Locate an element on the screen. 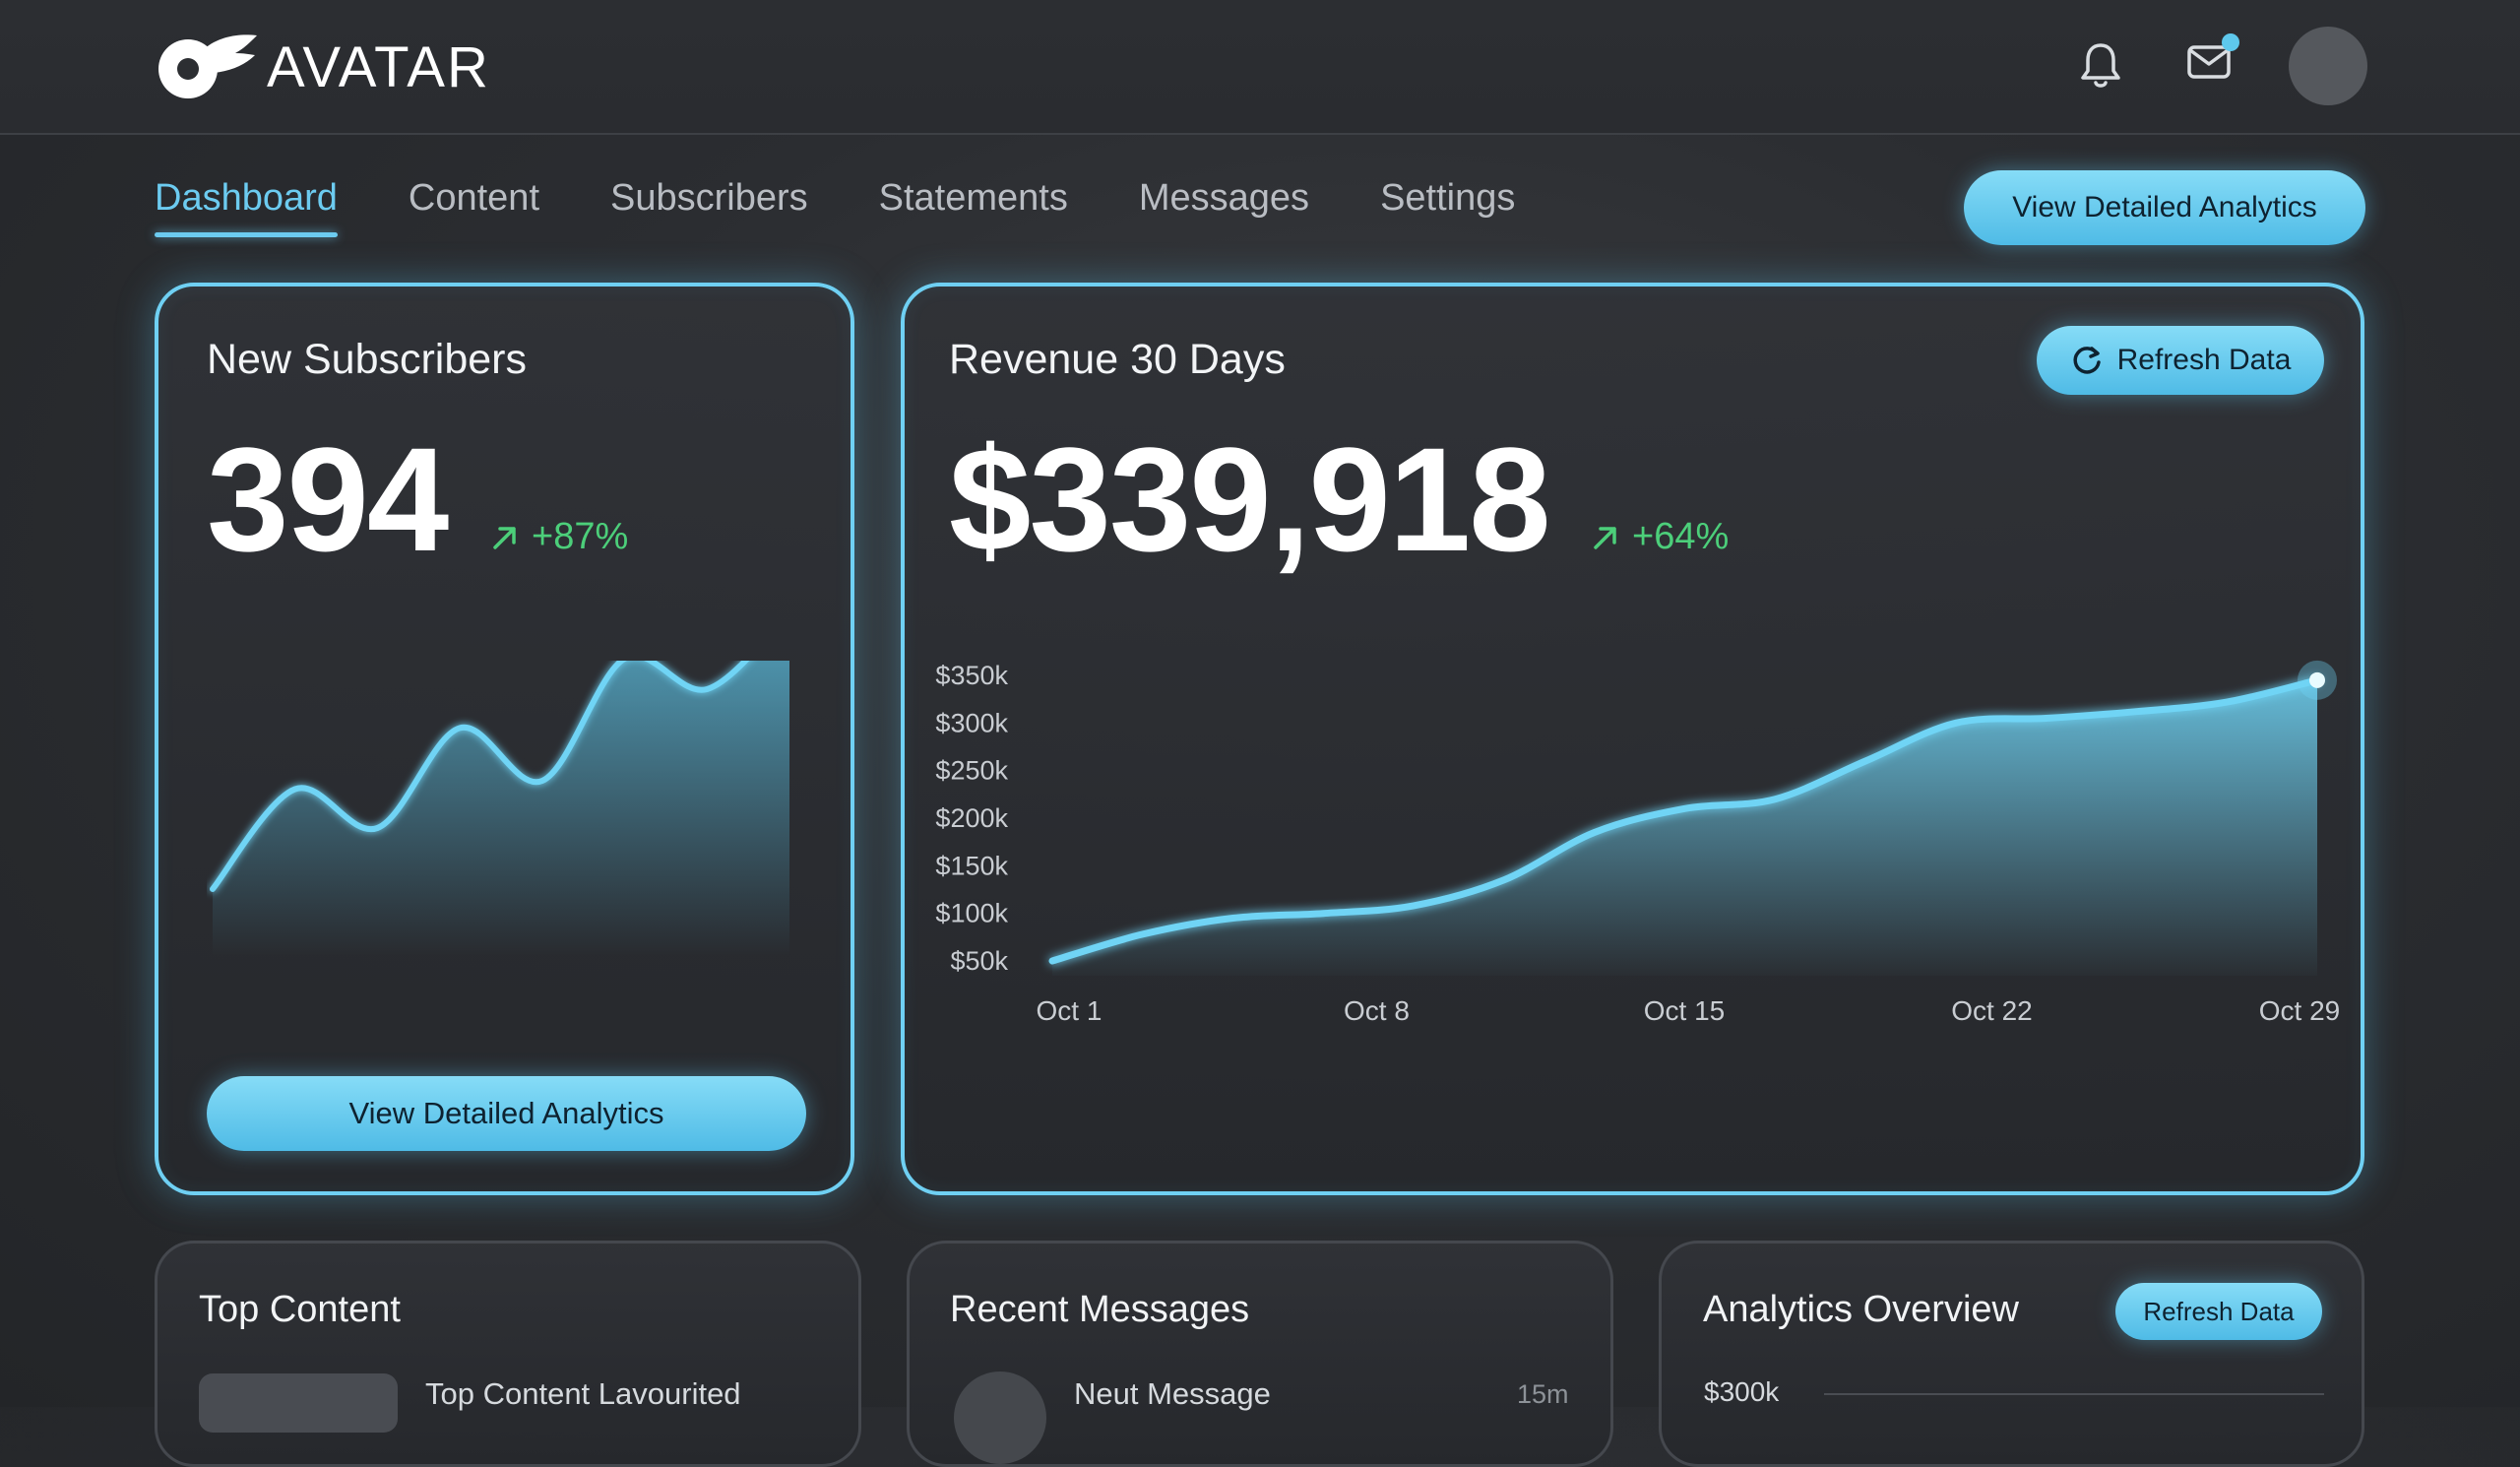 The height and width of the screenshot is (1467, 2520). tab-dashboard: Dashboard is located at coordinates (246, 207).